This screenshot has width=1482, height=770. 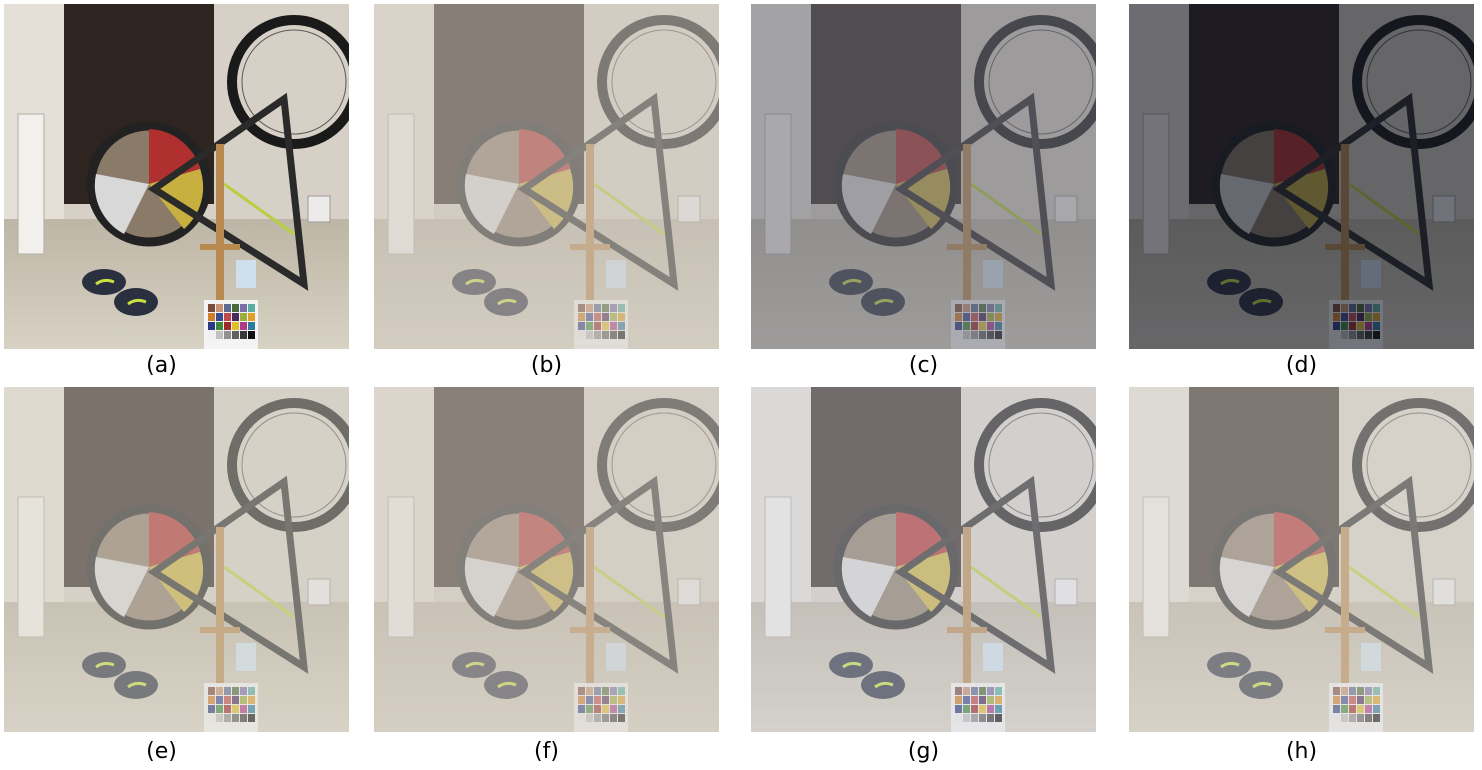 I want to click on figure-panel-h: (h), so click(x=1301, y=575).